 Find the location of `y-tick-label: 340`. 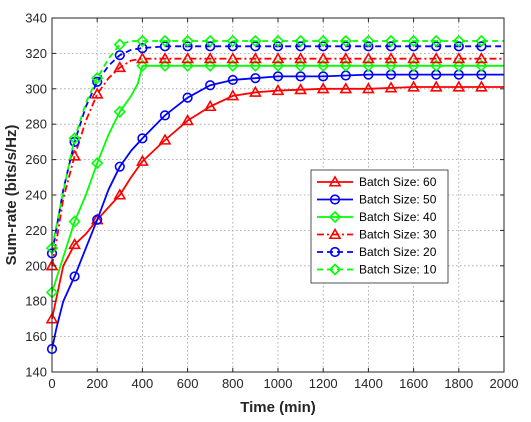

y-tick-label: 340 is located at coordinates (36, 18).